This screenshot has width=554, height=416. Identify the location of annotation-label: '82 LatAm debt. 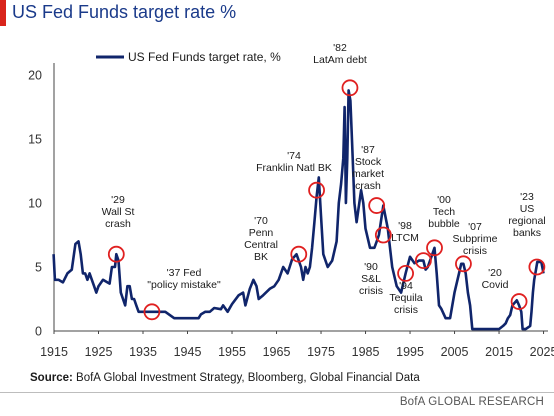
(340, 54).